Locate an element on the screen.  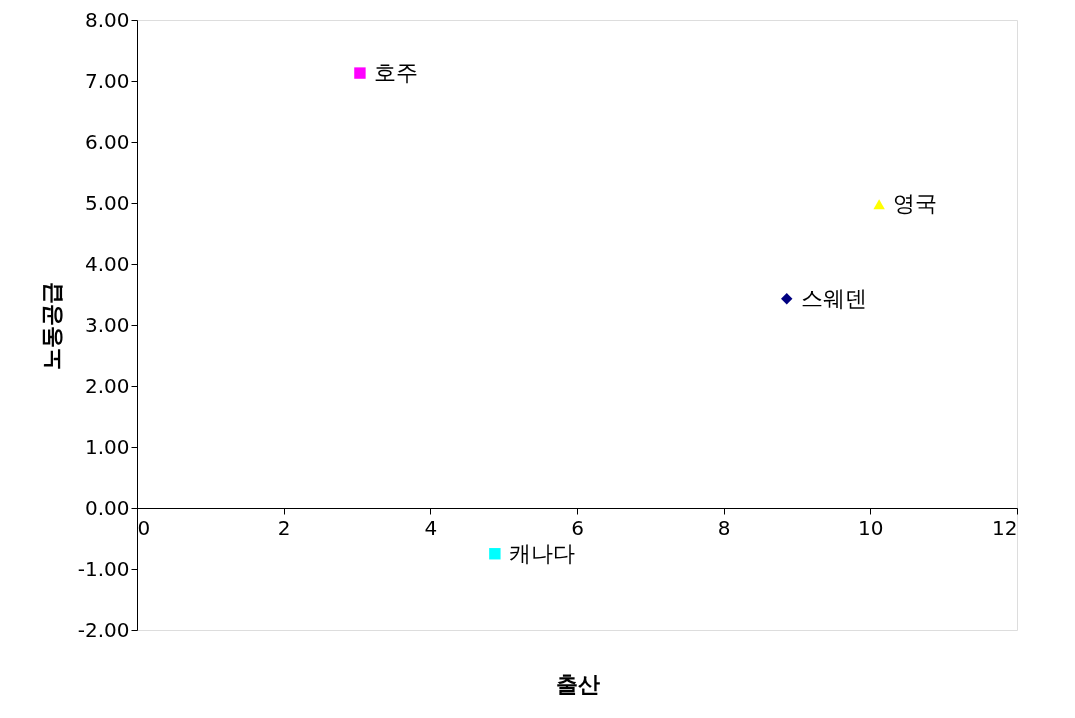
x-tick-label: 4 is located at coordinates (431, 527).